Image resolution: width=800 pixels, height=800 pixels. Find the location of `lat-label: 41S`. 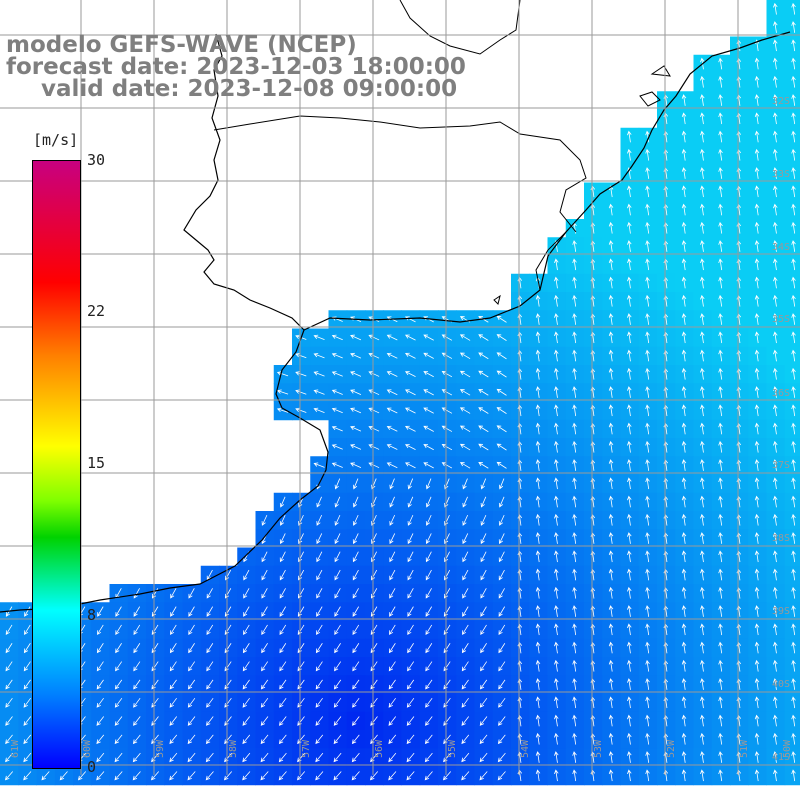

lat-label: 41S is located at coordinates (781, 757).